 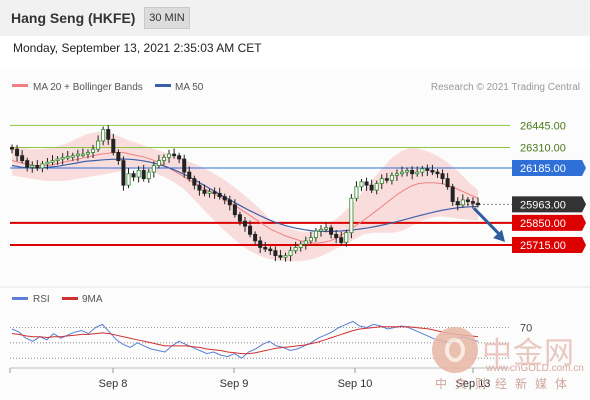 I want to click on watermark: 中金网 www.cnGOLD.com.cn 中文财经新媒体, so click(x=508, y=360).